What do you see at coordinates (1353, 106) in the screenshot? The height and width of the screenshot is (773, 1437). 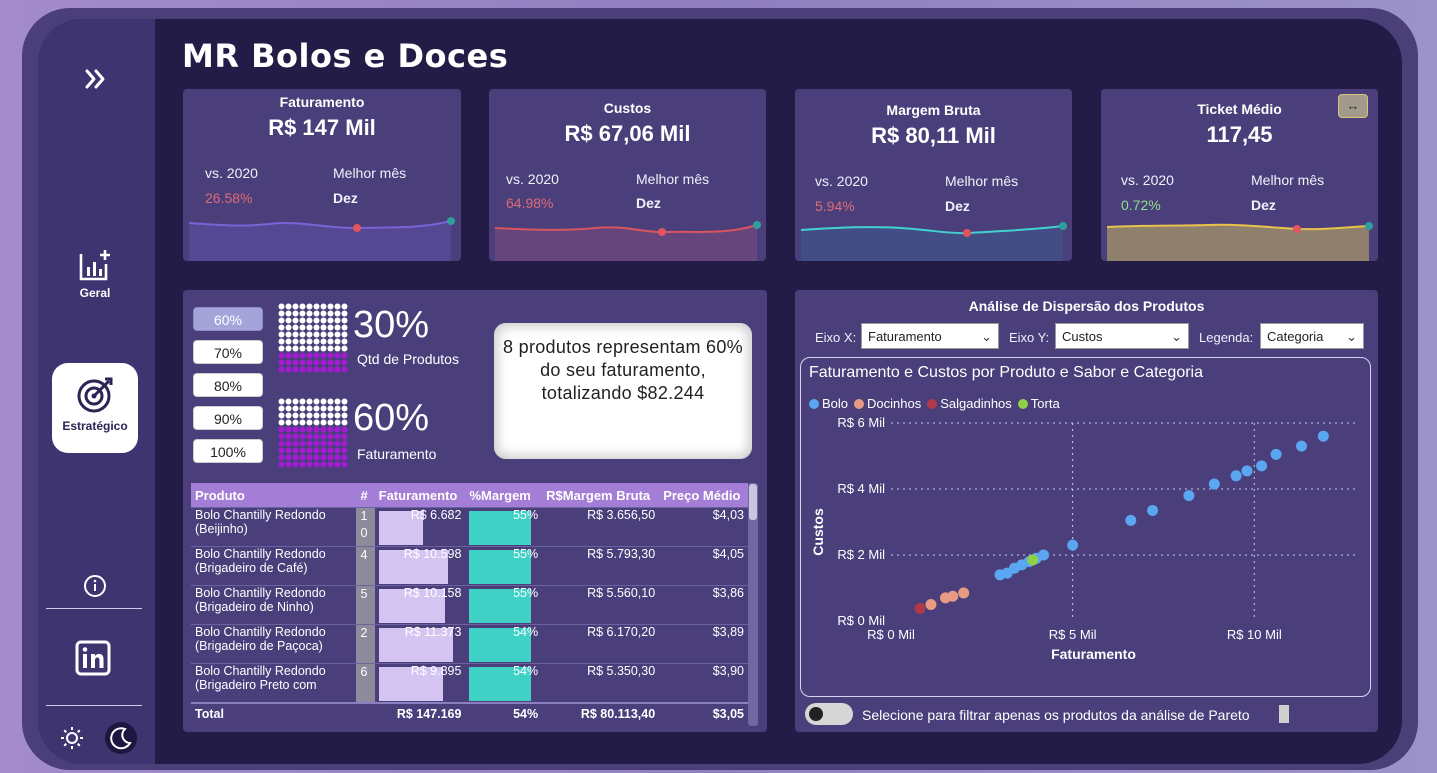 I see `expand-toggle-button: ↔` at bounding box center [1353, 106].